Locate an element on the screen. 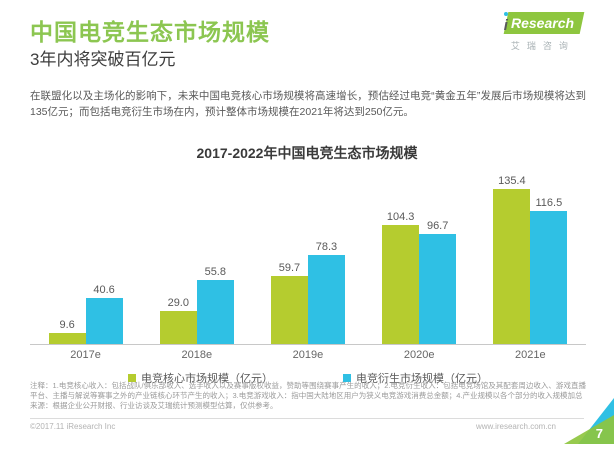 Image resolution: width=614 pixels, height=449 pixels. x-axis-label-2021e: 2021e is located at coordinates (530, 355).